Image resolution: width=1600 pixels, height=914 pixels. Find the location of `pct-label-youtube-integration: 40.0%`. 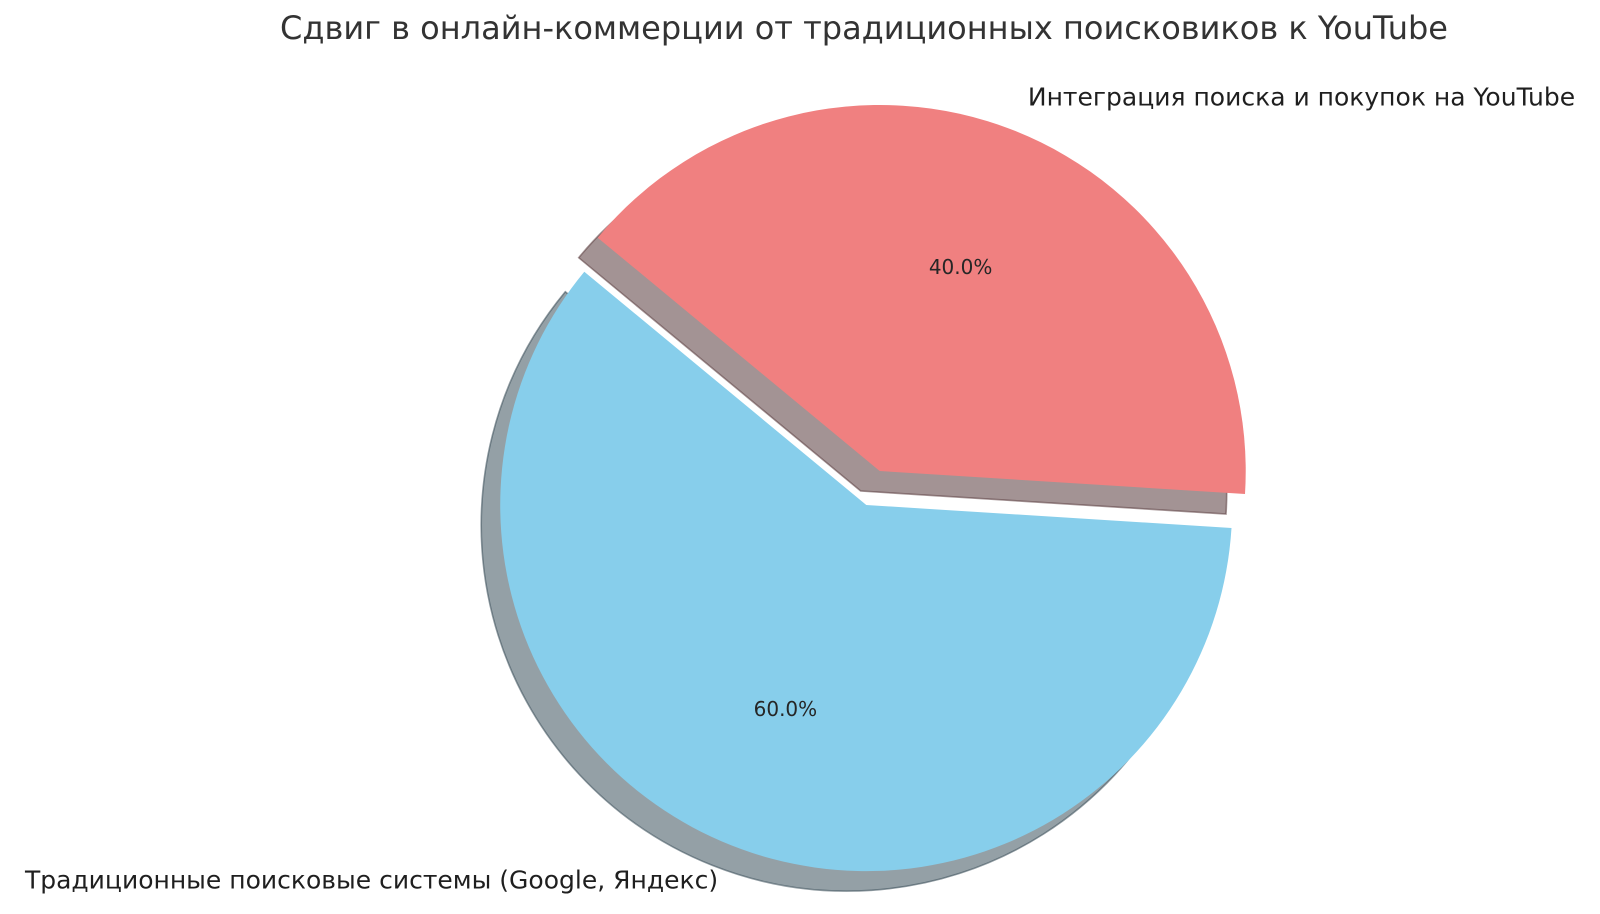

pct-label-youtube-integration: 40.0% is located at coordinates (961, 267).